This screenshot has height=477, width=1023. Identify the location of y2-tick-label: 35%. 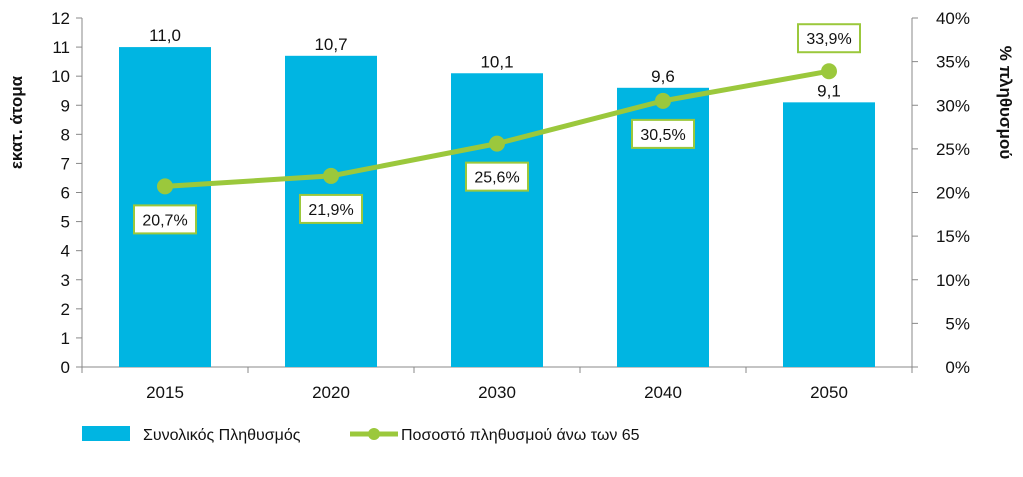
(953, 62).